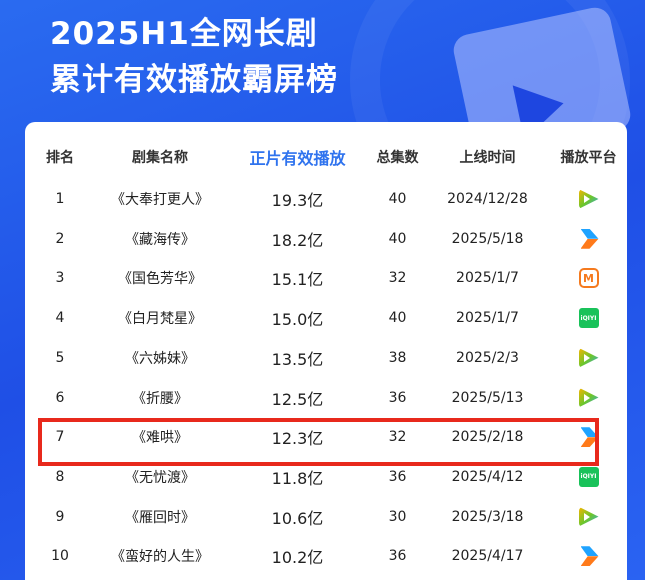 Image resolution: width=645 pixels, height=580 pixels. Describe the element at coordinates (326, 517) in the screenshot. I see `table-row: 9 《雁回时》 10.6亿 30 2025/3/18` at that location.